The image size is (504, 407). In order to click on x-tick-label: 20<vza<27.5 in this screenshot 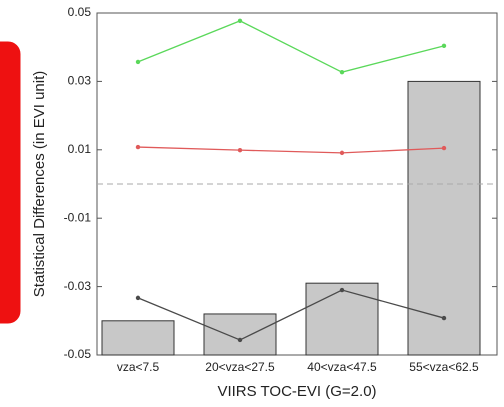, I will do `click(240, 367)`.